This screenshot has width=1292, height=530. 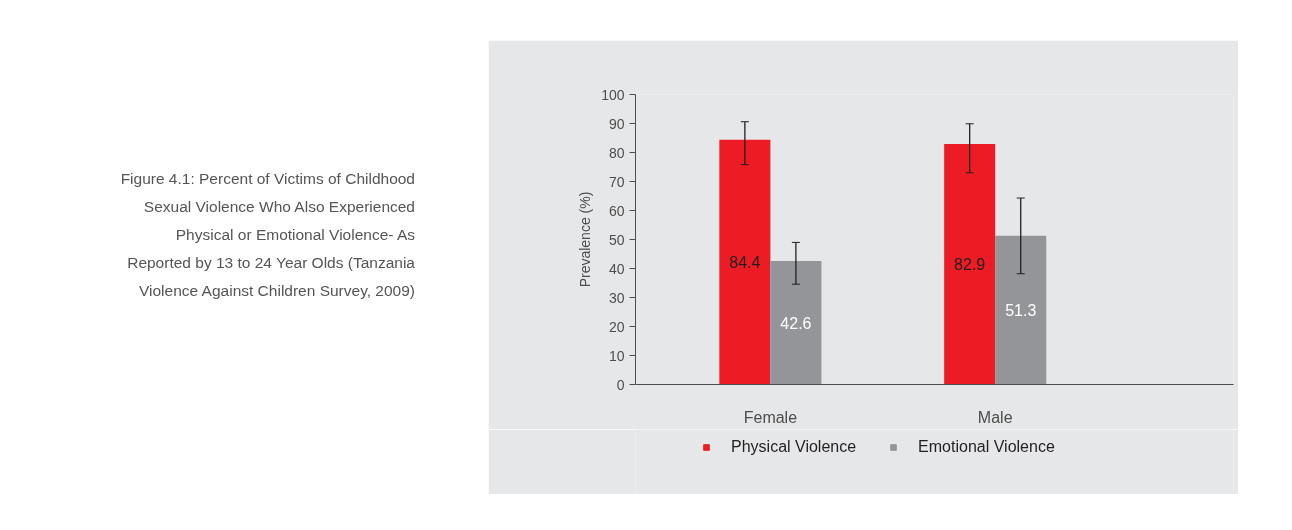 I want to click on x-tick-label: Female, so click(x=770, y=417).